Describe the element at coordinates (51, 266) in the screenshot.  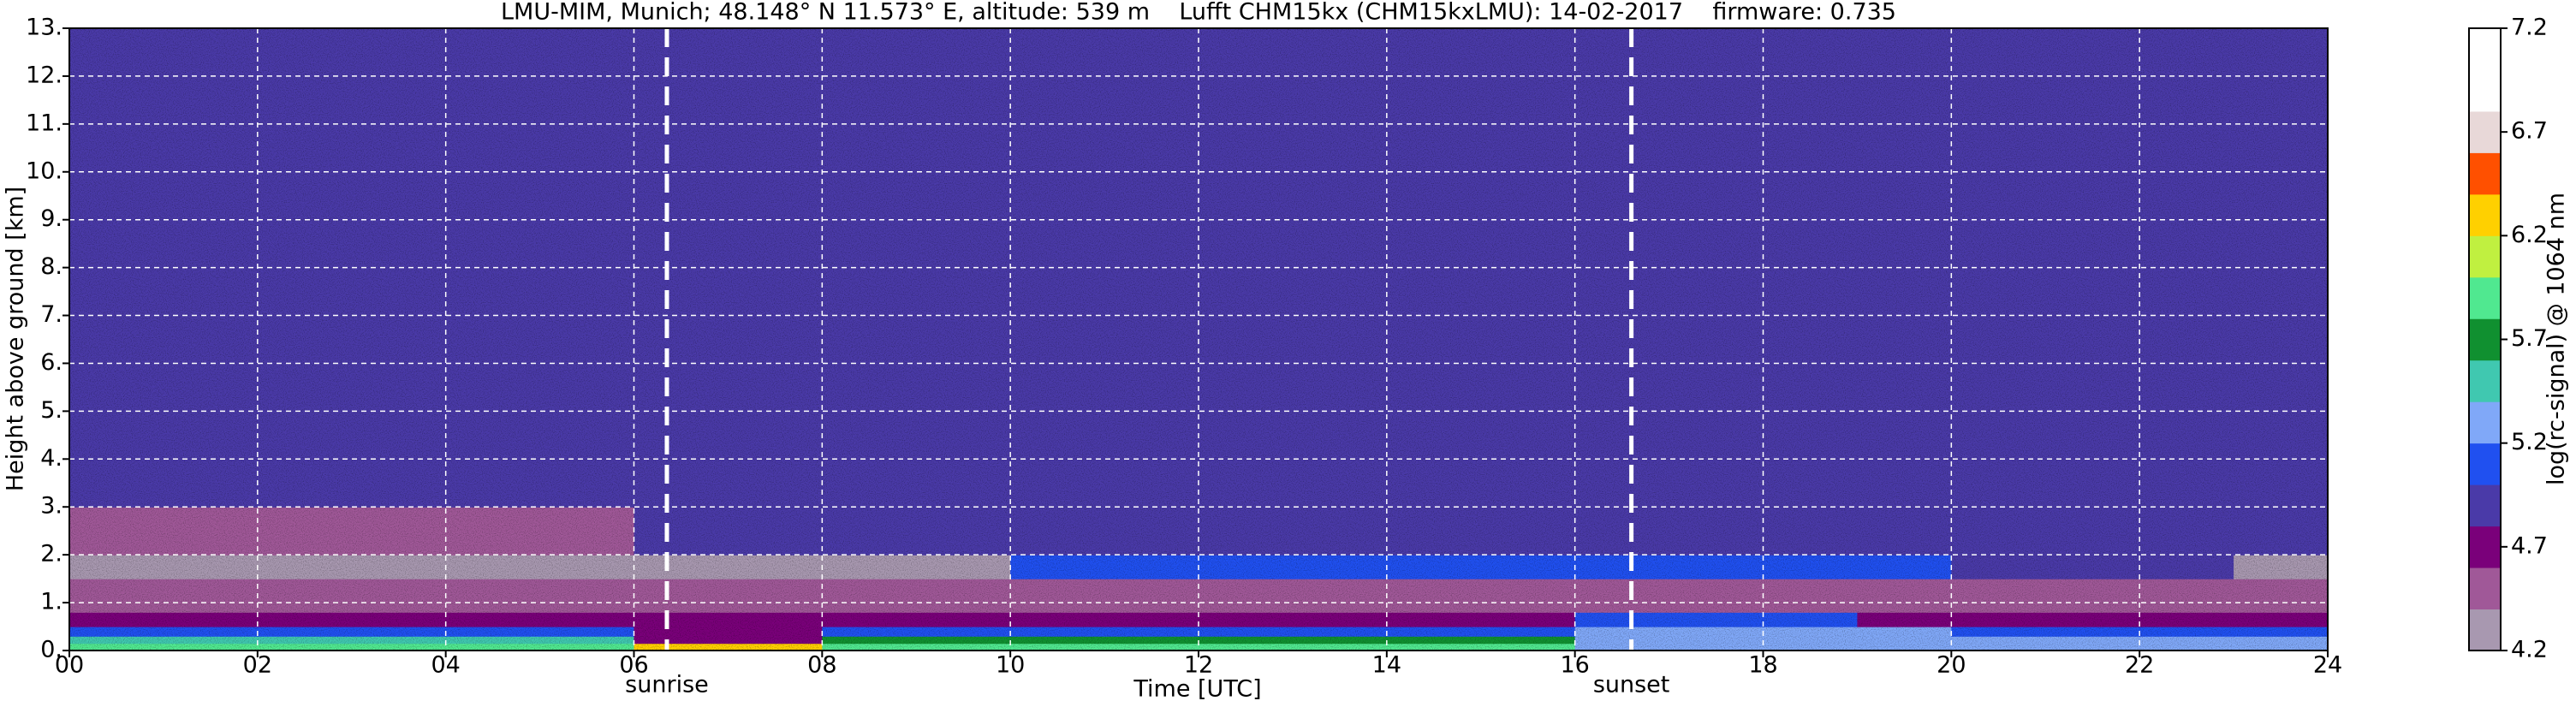
I see `y-tick-label: 8.` at that location.